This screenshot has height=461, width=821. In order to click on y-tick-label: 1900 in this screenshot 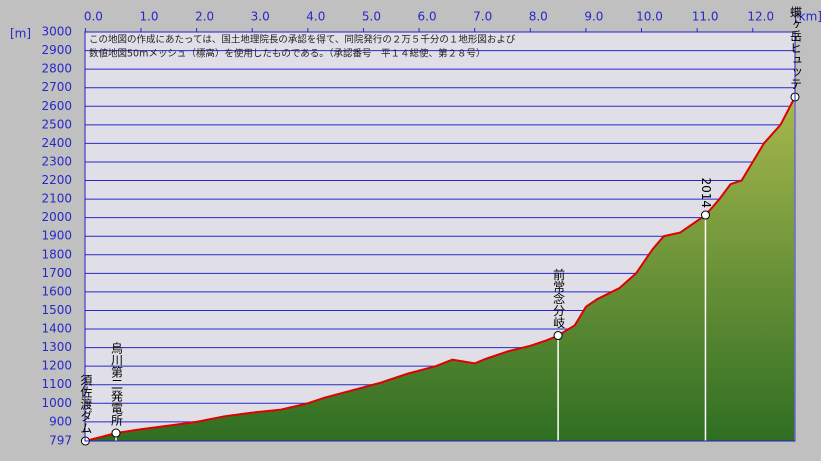, I will do `click(56, 236)`.